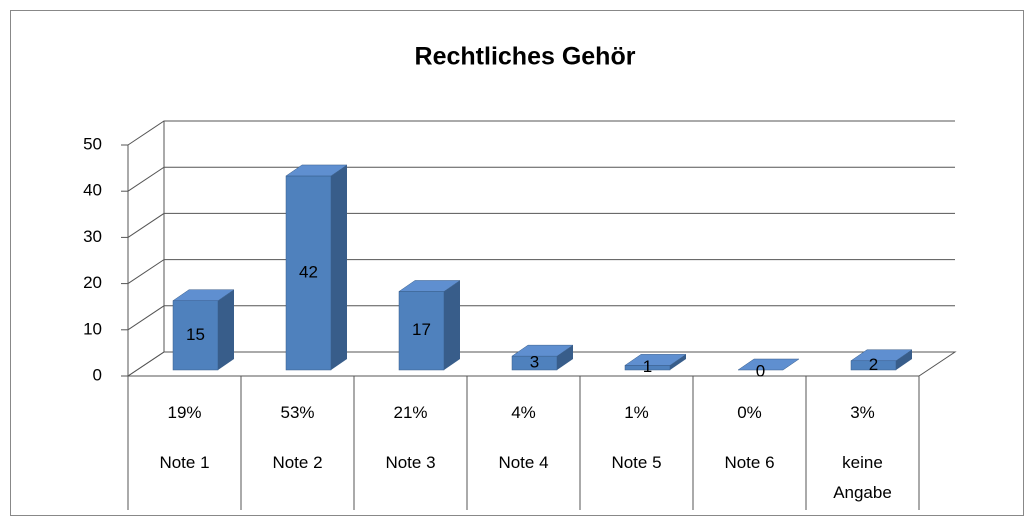 The image size is (1034, 522). I want to click on percent-cell-text: 1%, so click(636, 412).